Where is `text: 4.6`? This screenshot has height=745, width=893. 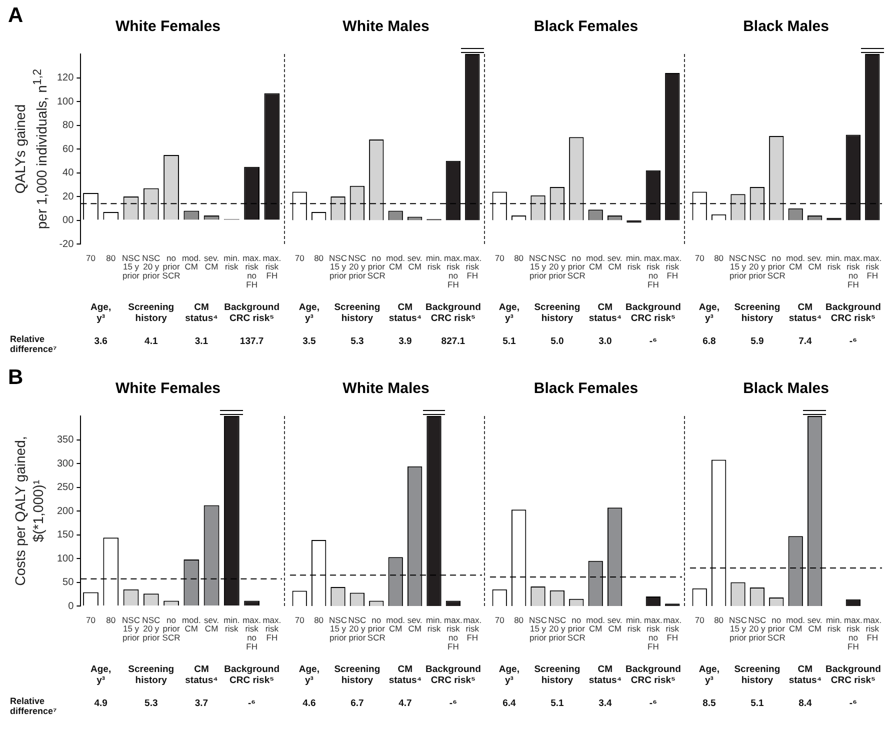
text: 4.6 is located at coordinates (309, 703).